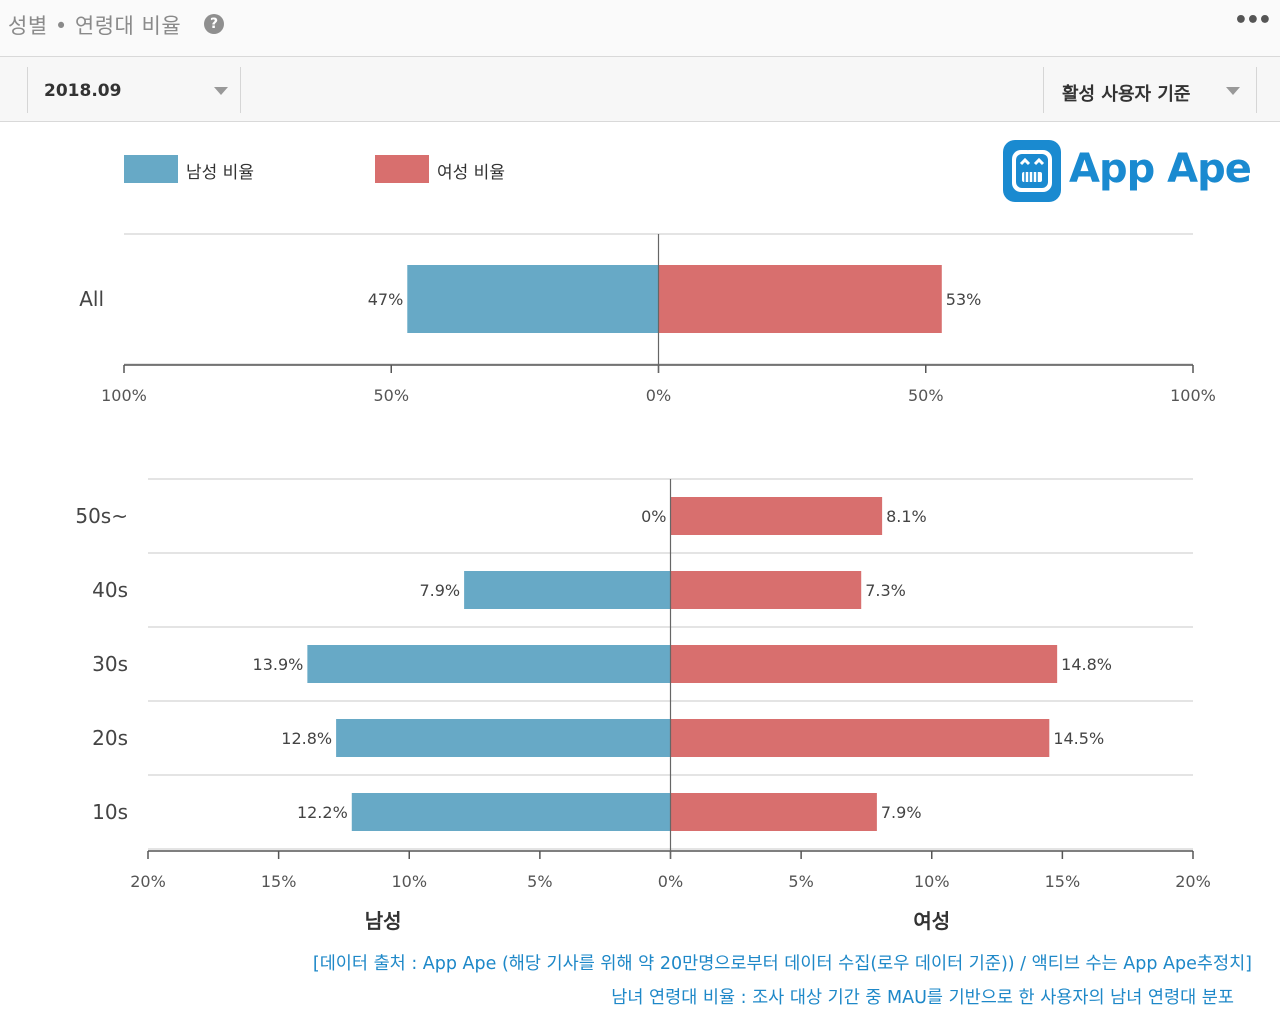 This screenshot has width=1280, height=1033. Describe the element at coordinates (91, 299) in the screenshot. I see `category-label: All` at that location.